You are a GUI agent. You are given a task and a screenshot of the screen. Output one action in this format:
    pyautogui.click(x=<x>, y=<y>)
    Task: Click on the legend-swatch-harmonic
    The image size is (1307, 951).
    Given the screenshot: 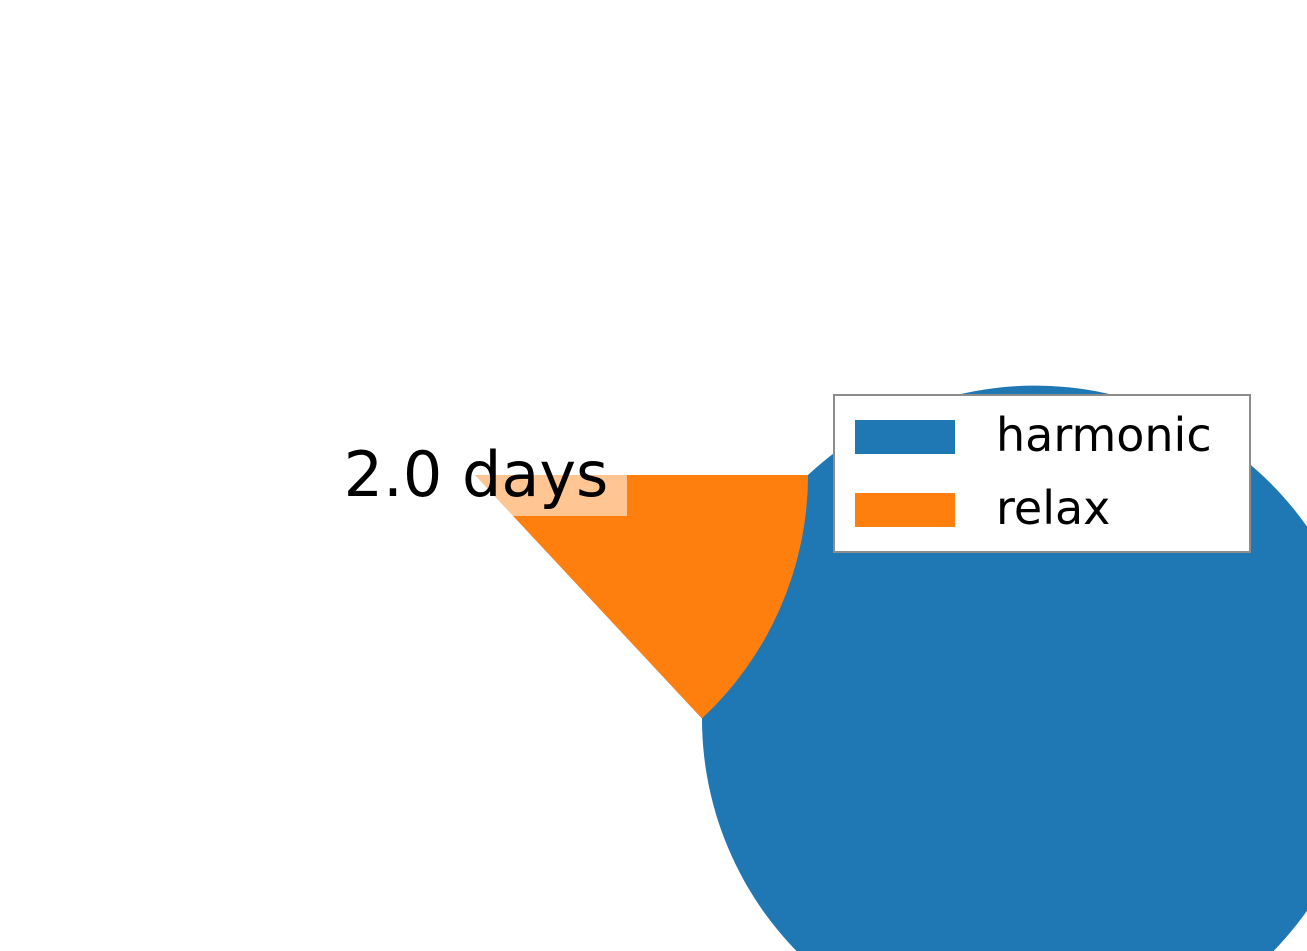 What is the action you would take?
    pyautogui.click(x=905, y=437)
    